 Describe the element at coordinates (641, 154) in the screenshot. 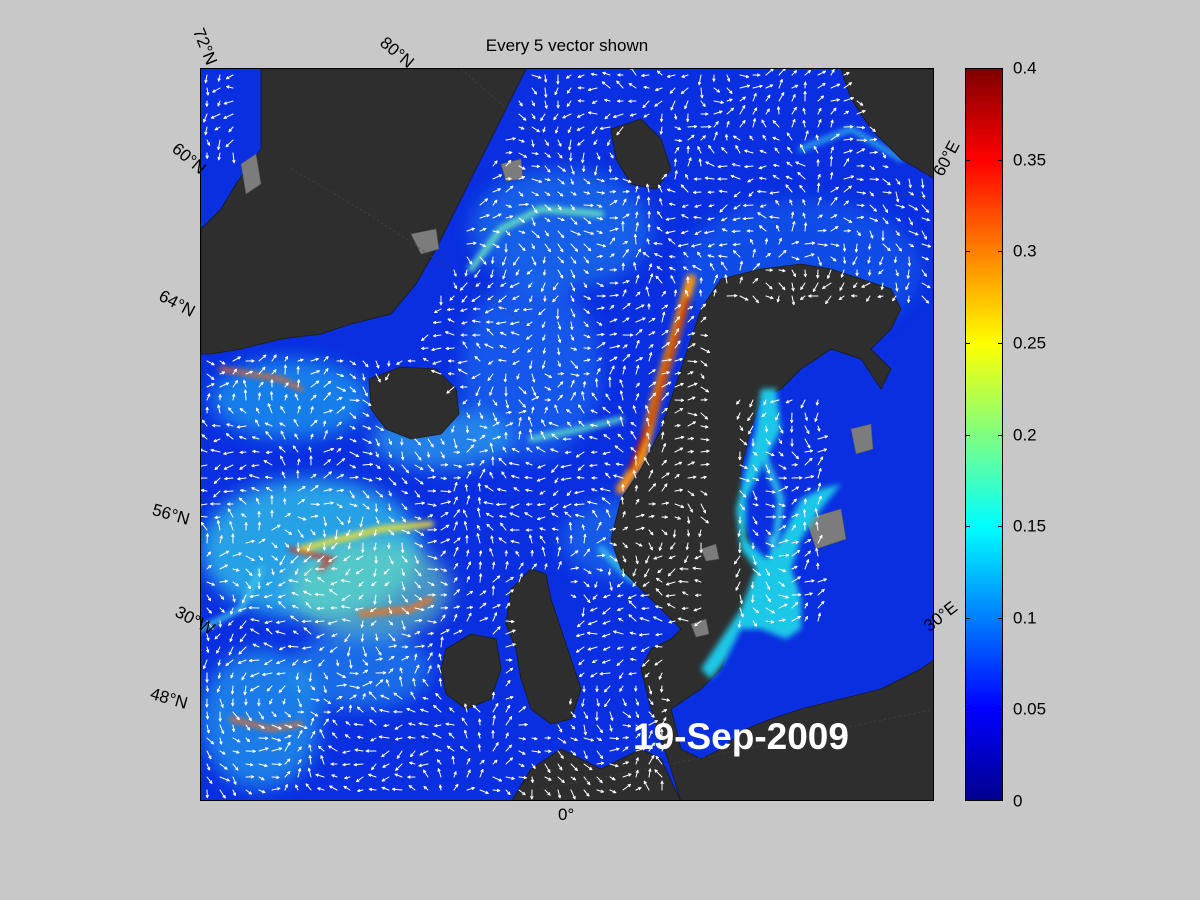

I see `svalbard` at that location.